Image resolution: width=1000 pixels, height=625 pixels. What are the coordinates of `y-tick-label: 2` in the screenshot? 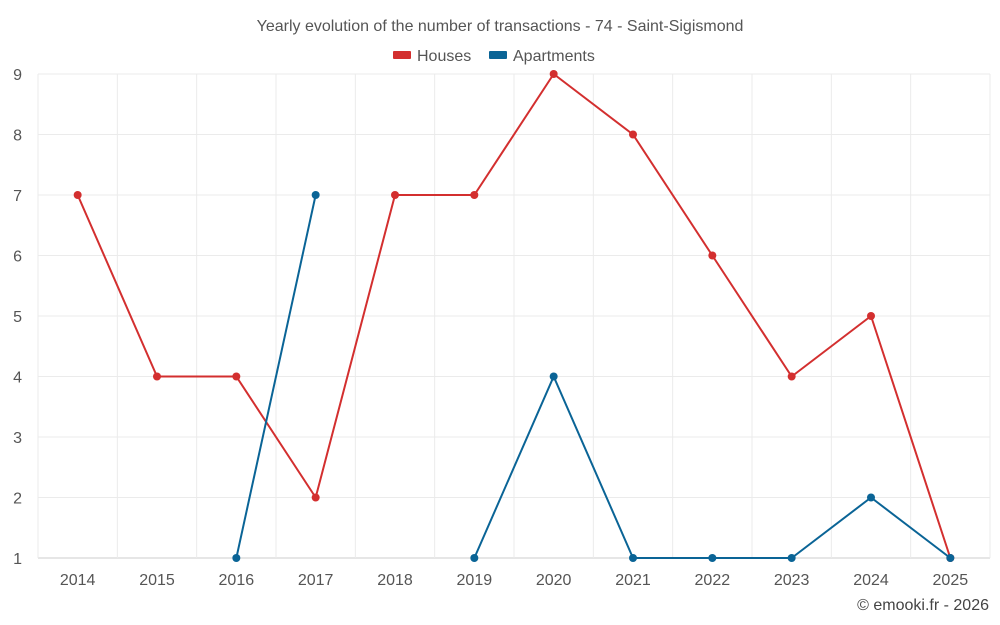 It's located at (17, 499).